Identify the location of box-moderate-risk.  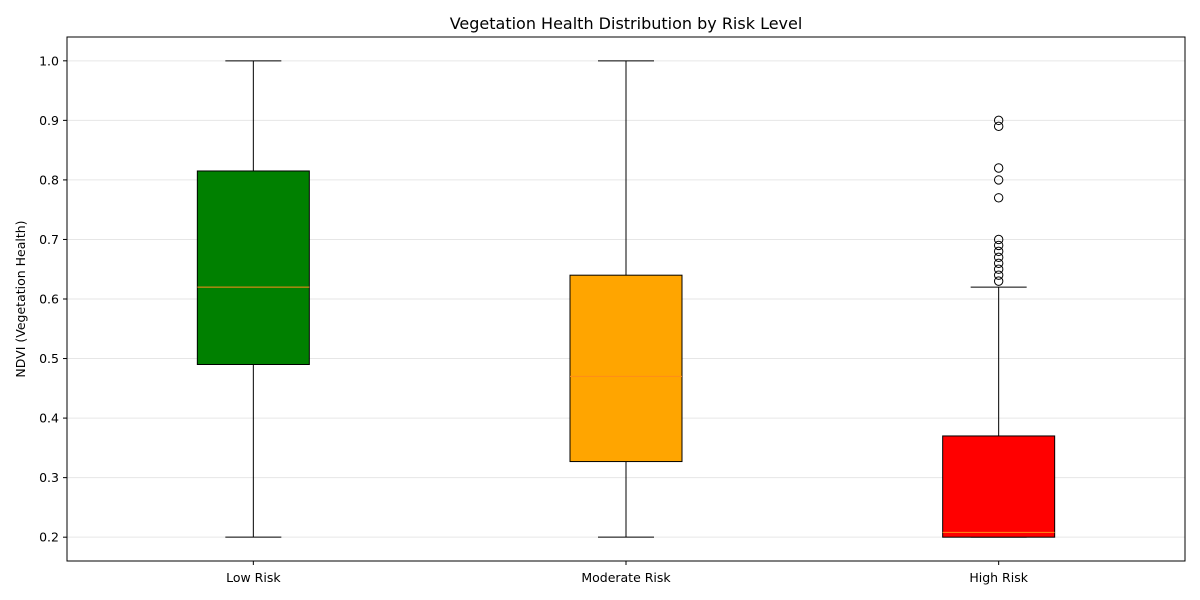
(626, 299).